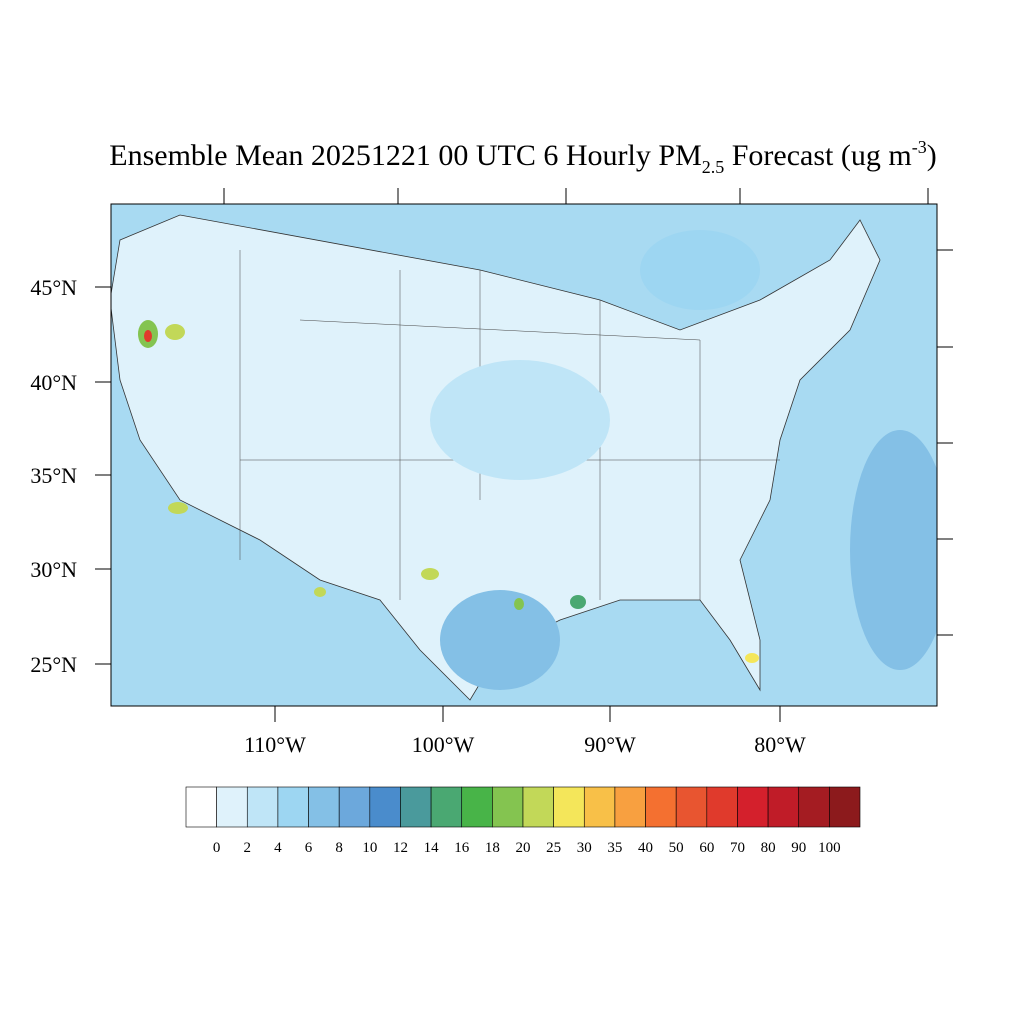 The image size is (1024, 1024). I want to click on lat-label: 40°N, so click(53, 382).